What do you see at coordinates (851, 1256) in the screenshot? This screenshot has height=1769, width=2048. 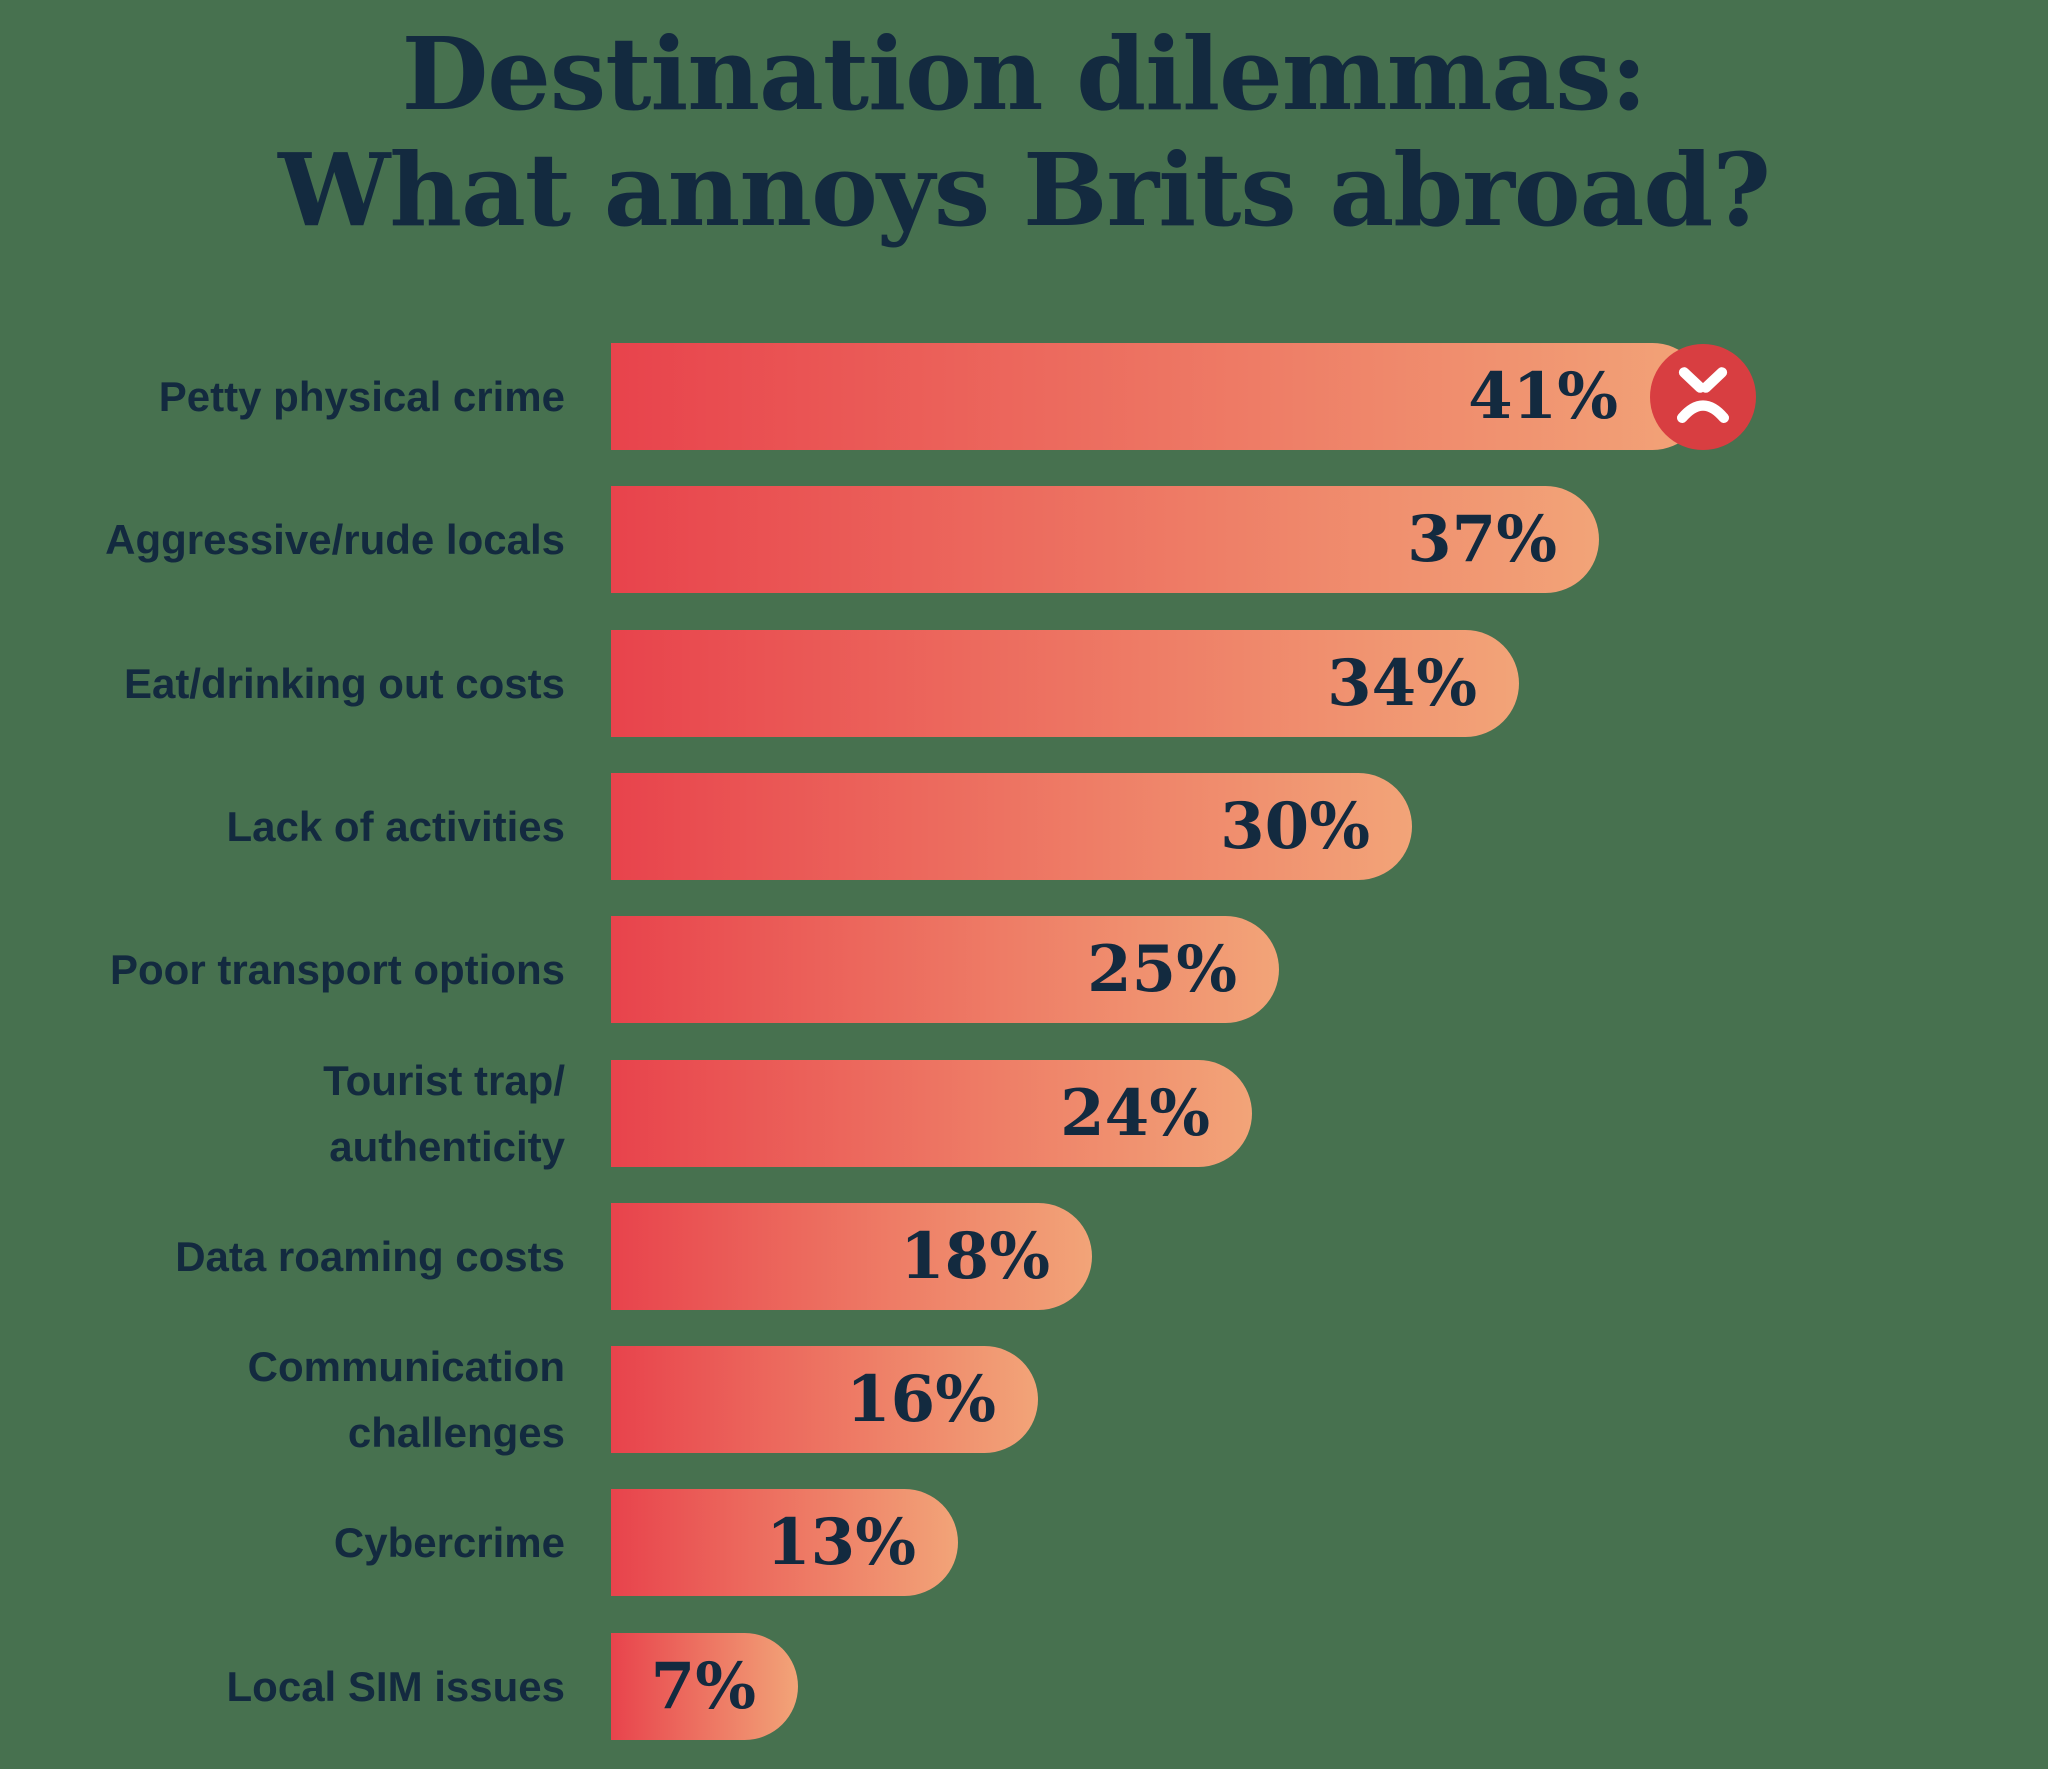 I see `bar: 18%` at bounding box center [851, 1256].